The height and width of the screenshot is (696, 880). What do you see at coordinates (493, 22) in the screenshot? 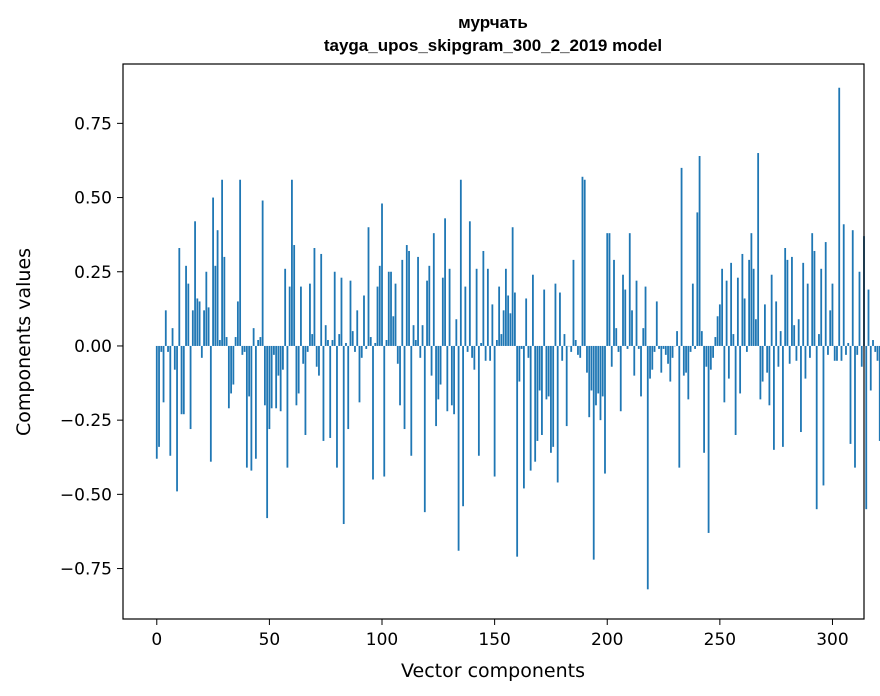
I see `chart-title: мурчать` at bounding box center [493, 22].